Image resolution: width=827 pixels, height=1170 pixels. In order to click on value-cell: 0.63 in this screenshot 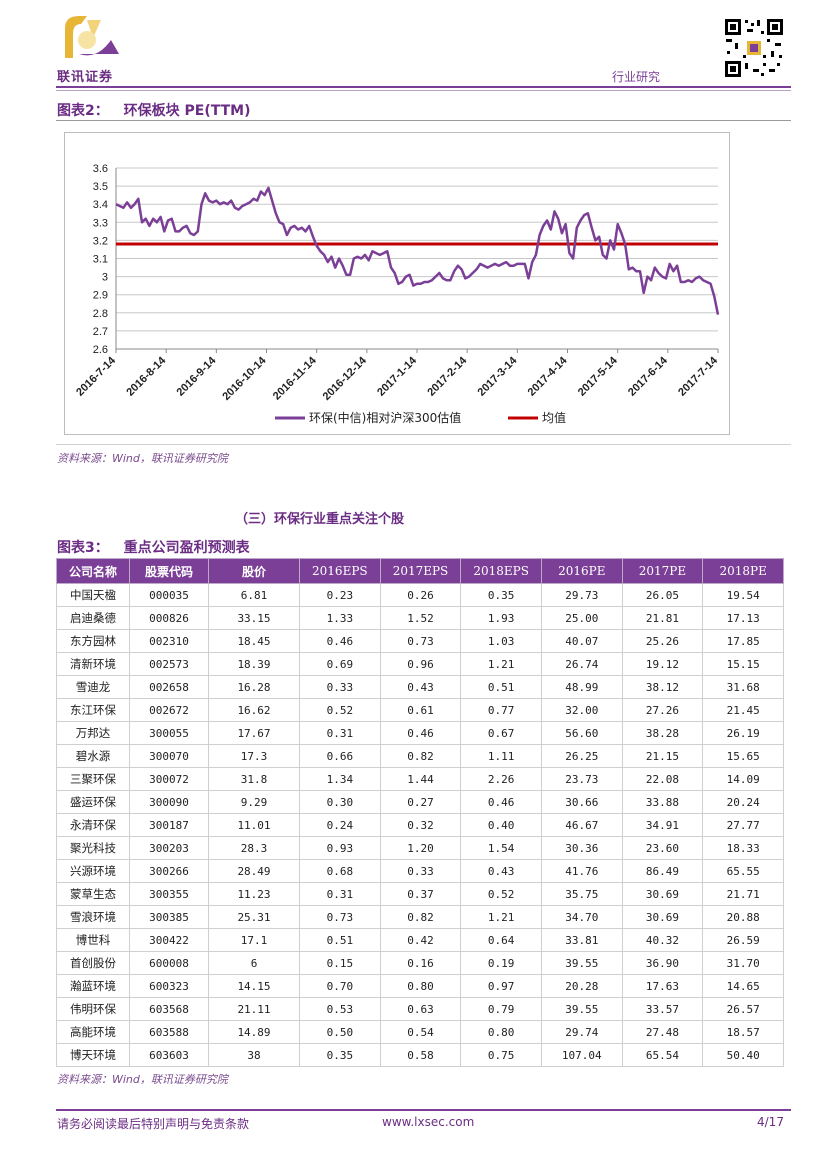, I will do `click(420, 1009)`.